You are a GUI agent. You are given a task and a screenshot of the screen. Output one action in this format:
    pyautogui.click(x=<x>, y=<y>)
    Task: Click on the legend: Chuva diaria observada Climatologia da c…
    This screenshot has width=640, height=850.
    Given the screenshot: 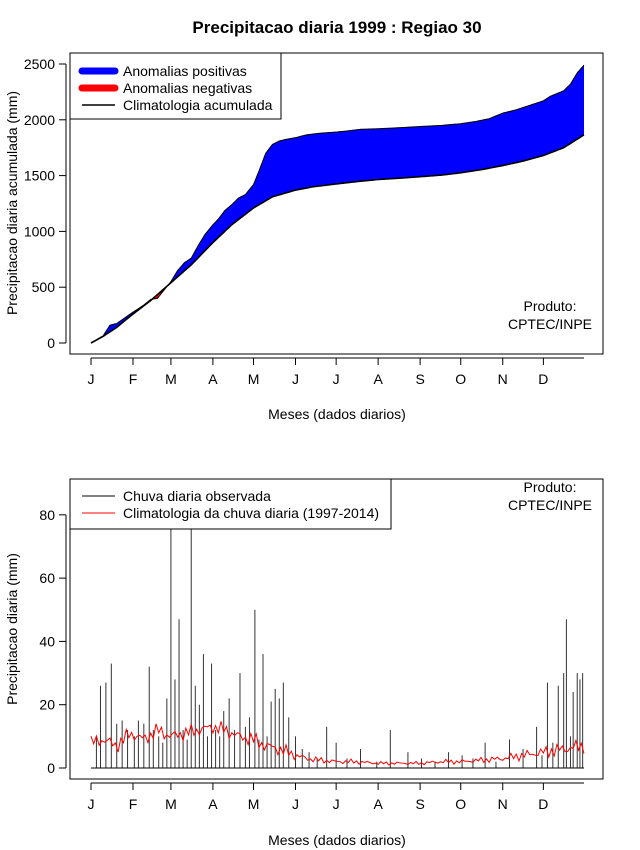 What is the action you would take?
    pyautogui.click(x=230, y=504)
    